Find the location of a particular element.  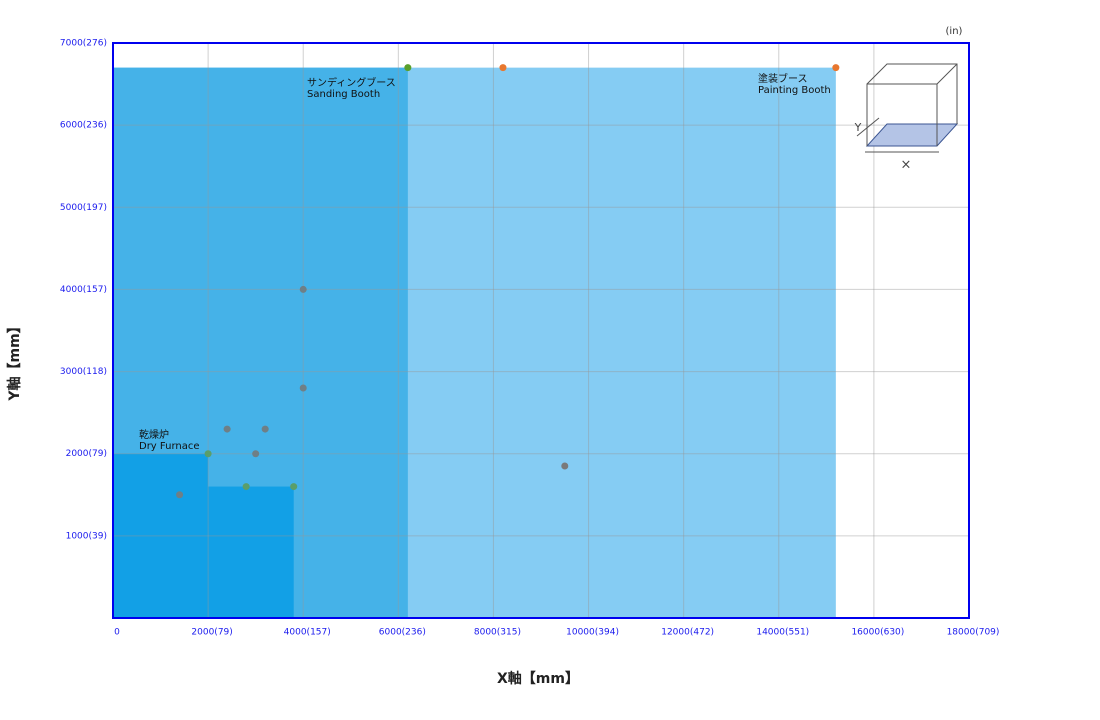

x-tick-label: 4000(157) is located at coordinates (307, 633).